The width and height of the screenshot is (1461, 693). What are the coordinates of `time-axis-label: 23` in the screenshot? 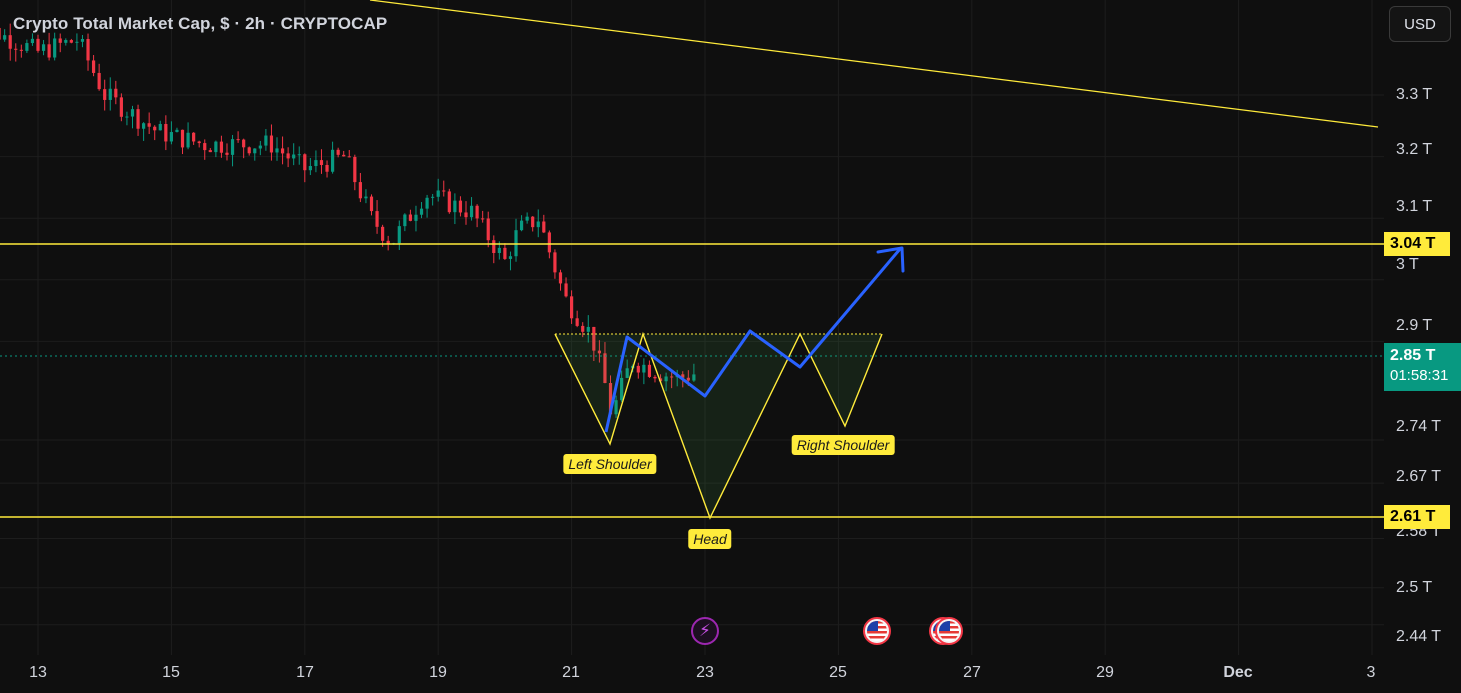 It's located at (705, 672).